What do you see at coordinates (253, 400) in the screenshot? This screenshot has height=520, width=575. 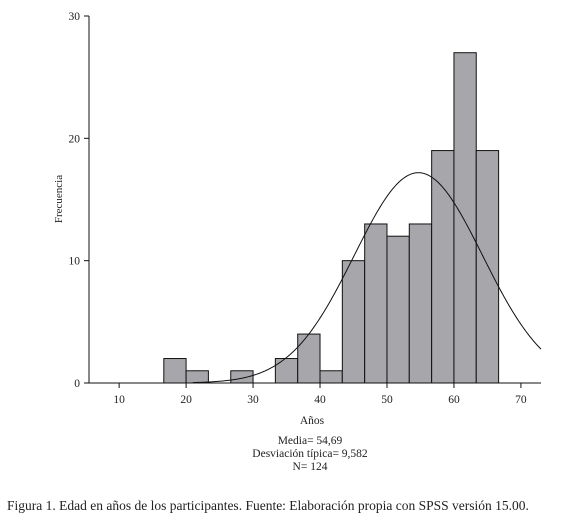 I see `x-tick-label: 30` at bounding box center [253, 400].